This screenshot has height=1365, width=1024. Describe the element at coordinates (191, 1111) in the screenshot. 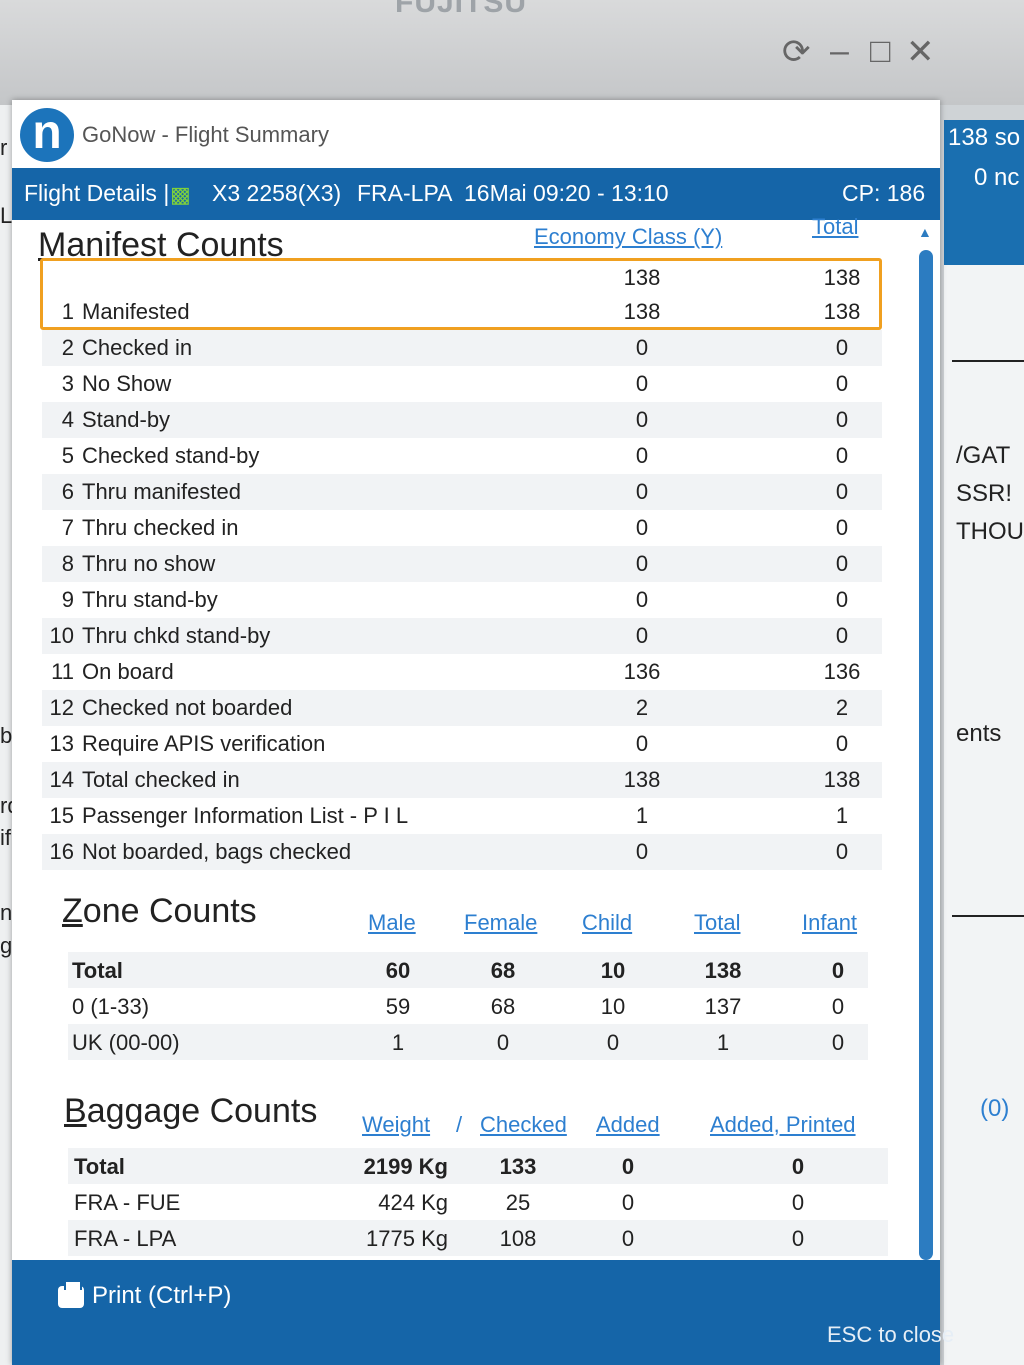

I see `baggage-counts-title: Baggage Counts` at that location.